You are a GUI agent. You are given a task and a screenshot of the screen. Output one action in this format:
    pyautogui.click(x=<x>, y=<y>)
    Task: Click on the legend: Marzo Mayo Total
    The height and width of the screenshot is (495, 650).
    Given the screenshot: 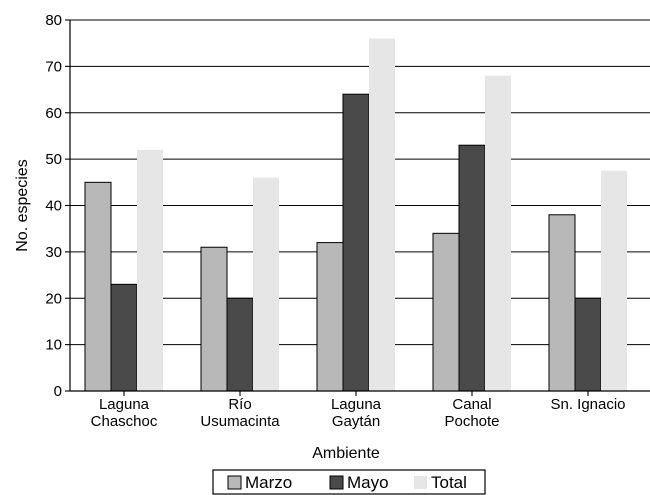 What is the action you would take?
    pyautogui.click(x=349, y=482)
    